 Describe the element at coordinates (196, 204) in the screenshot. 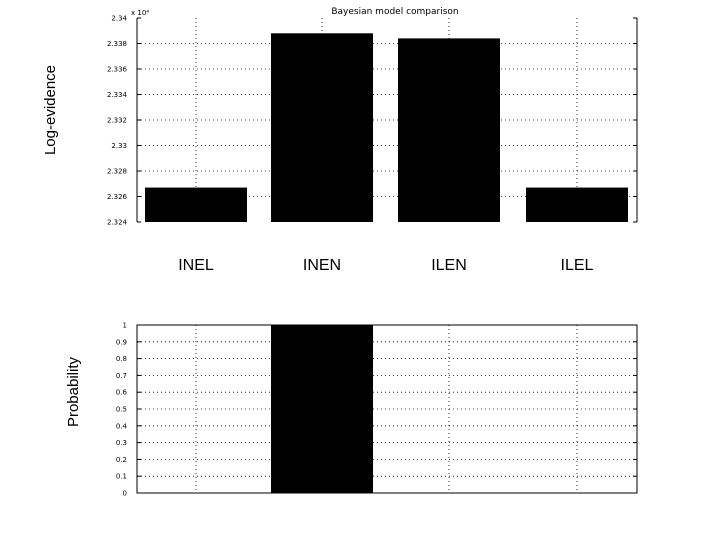

I see `bar-inel` at that location.